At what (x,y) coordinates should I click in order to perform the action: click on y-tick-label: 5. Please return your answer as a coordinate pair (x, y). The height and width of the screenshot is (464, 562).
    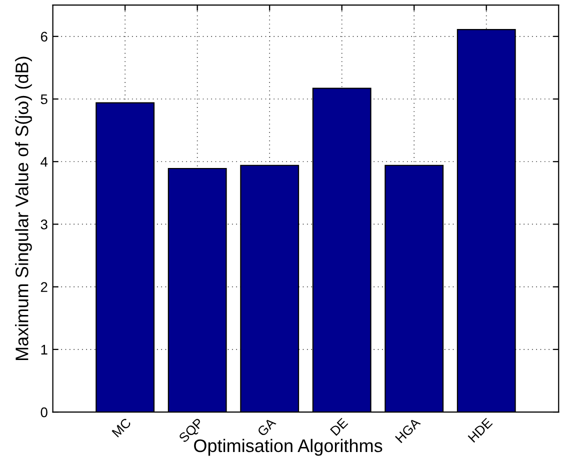
    Looking at the image, I should click on (44, 99).